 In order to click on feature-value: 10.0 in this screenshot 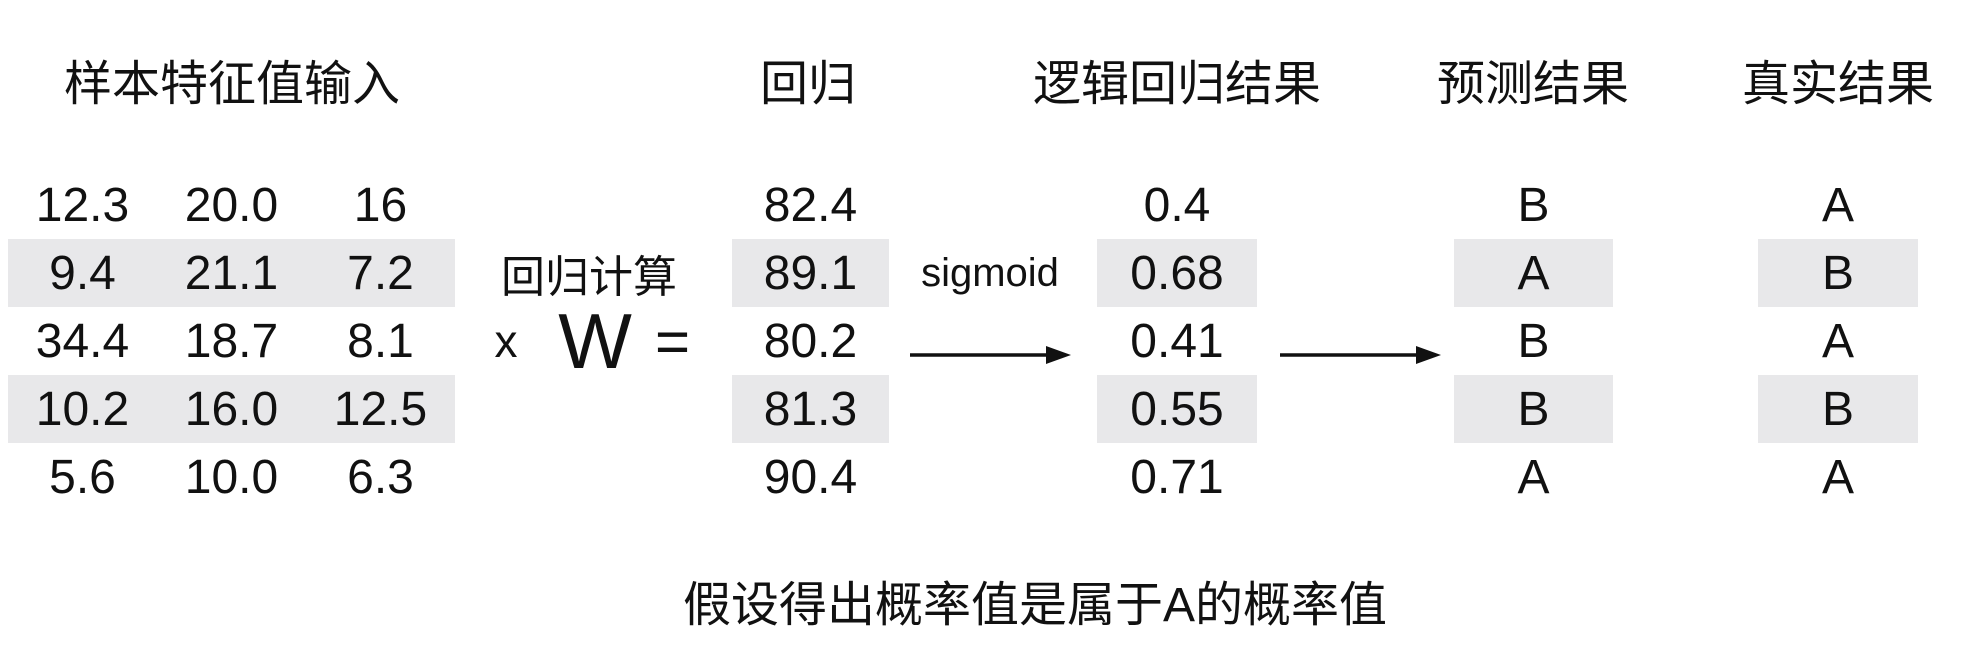, I will do `click(231, 477)`.